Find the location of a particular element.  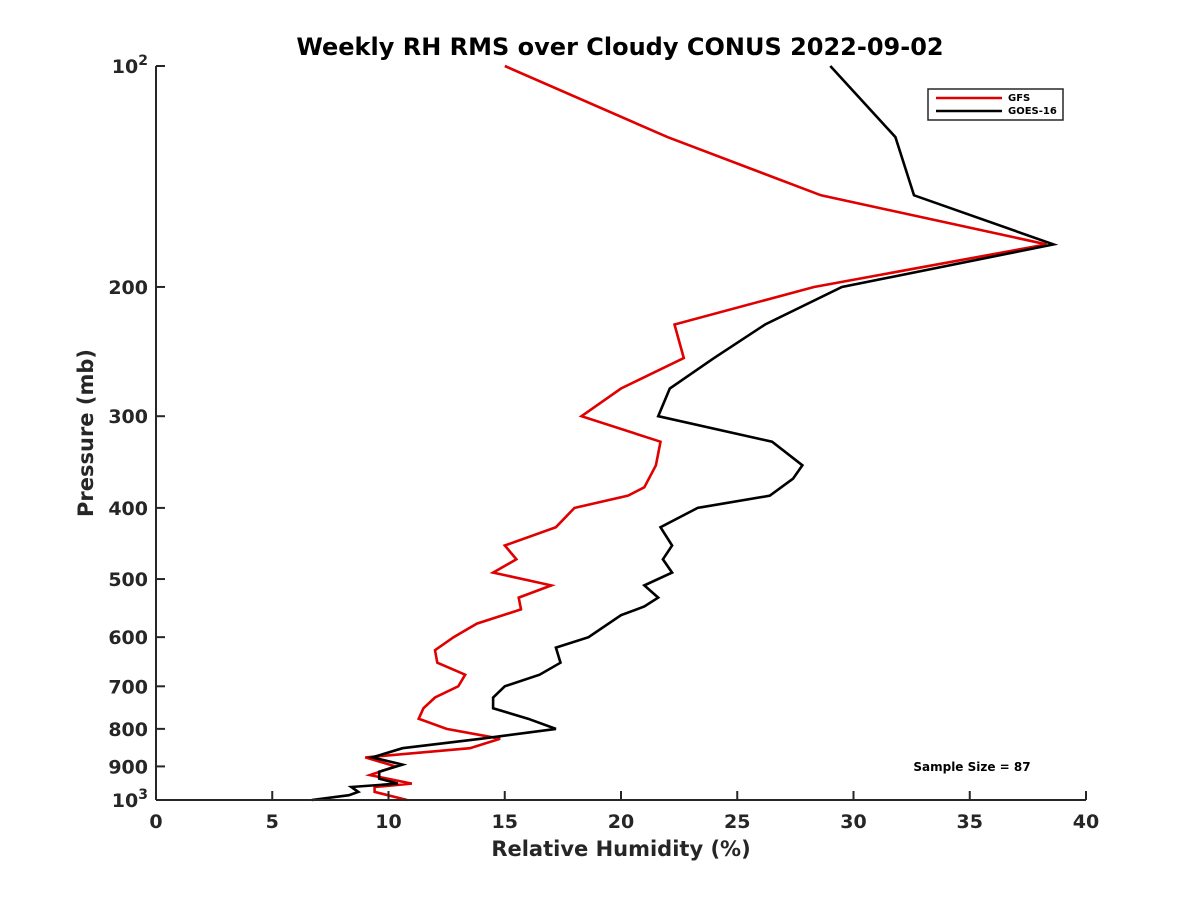

y-tick-label: 900 is located at coordinates (128, 767).